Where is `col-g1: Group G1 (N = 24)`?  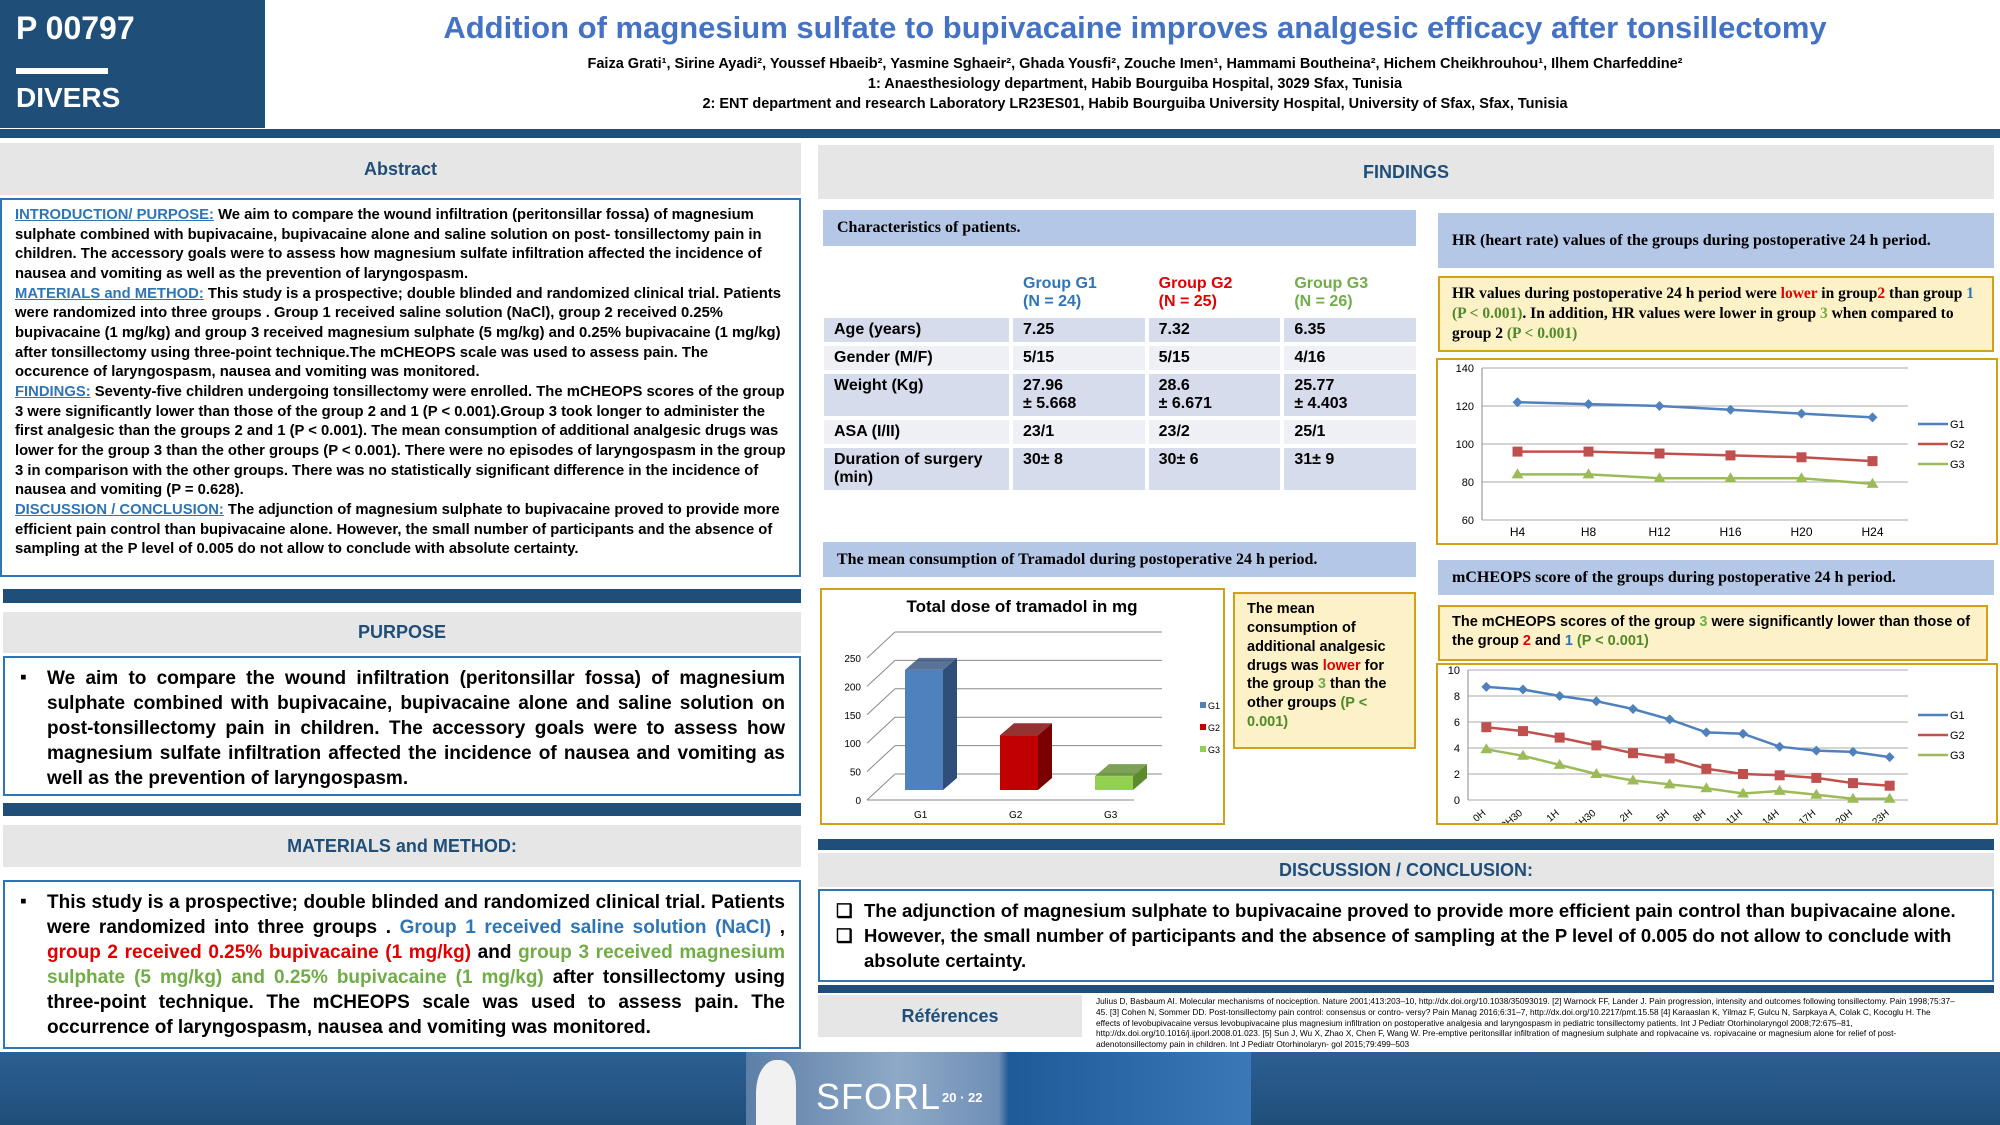 col-g1: Group G1 (N = 24) is located at coordinates (1060, 292).